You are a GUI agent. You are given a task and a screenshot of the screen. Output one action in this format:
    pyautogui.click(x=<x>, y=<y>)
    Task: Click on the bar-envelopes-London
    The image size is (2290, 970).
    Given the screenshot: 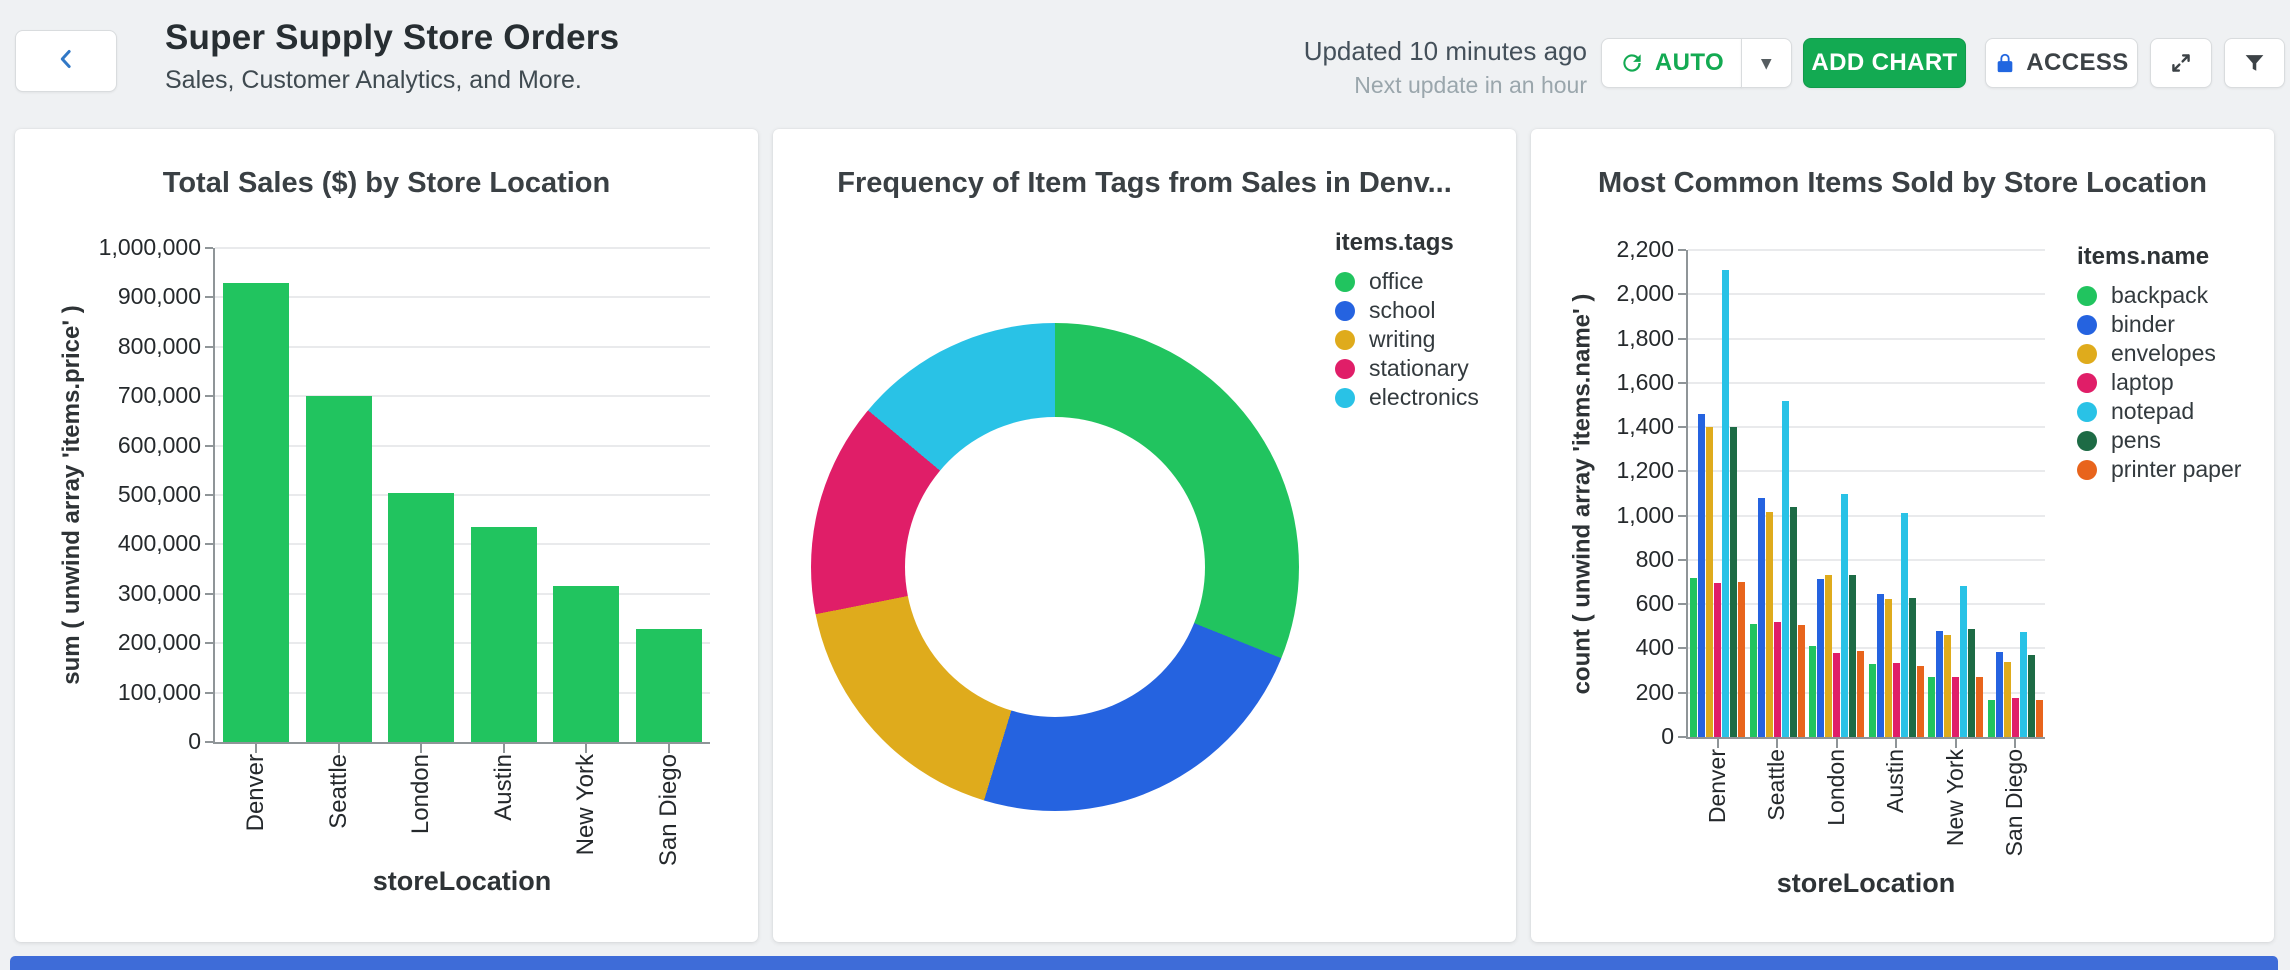 What is the action you would take?
    pyautogui.click(x=1829, y=656)
    